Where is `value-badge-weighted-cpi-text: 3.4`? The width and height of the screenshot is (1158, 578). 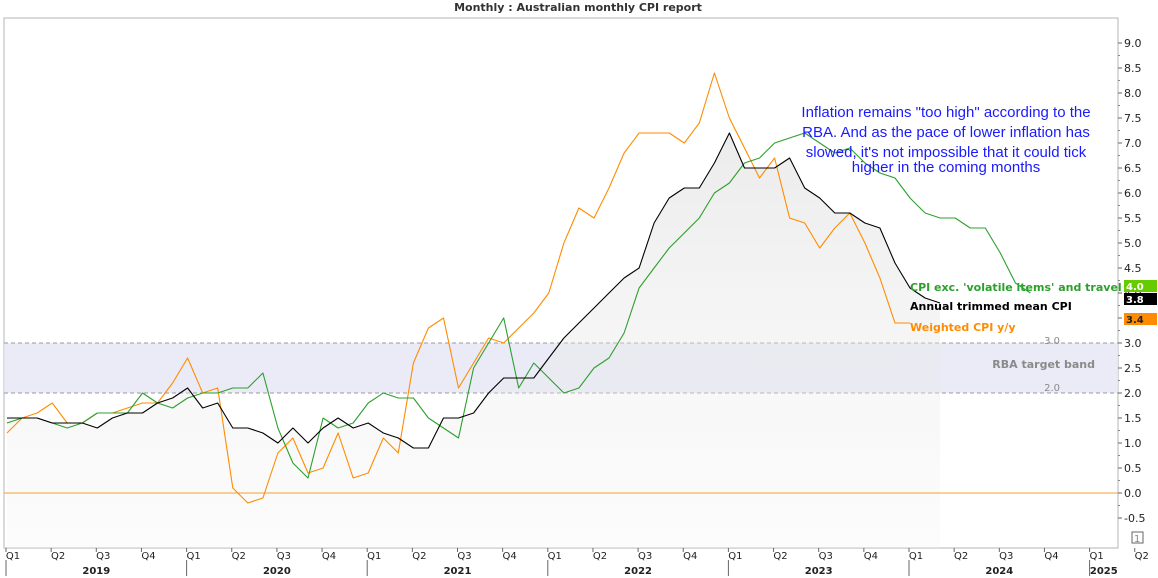 value-badge-weighted-cpi-text: 3.4 is located at coordinates (1135, 320).